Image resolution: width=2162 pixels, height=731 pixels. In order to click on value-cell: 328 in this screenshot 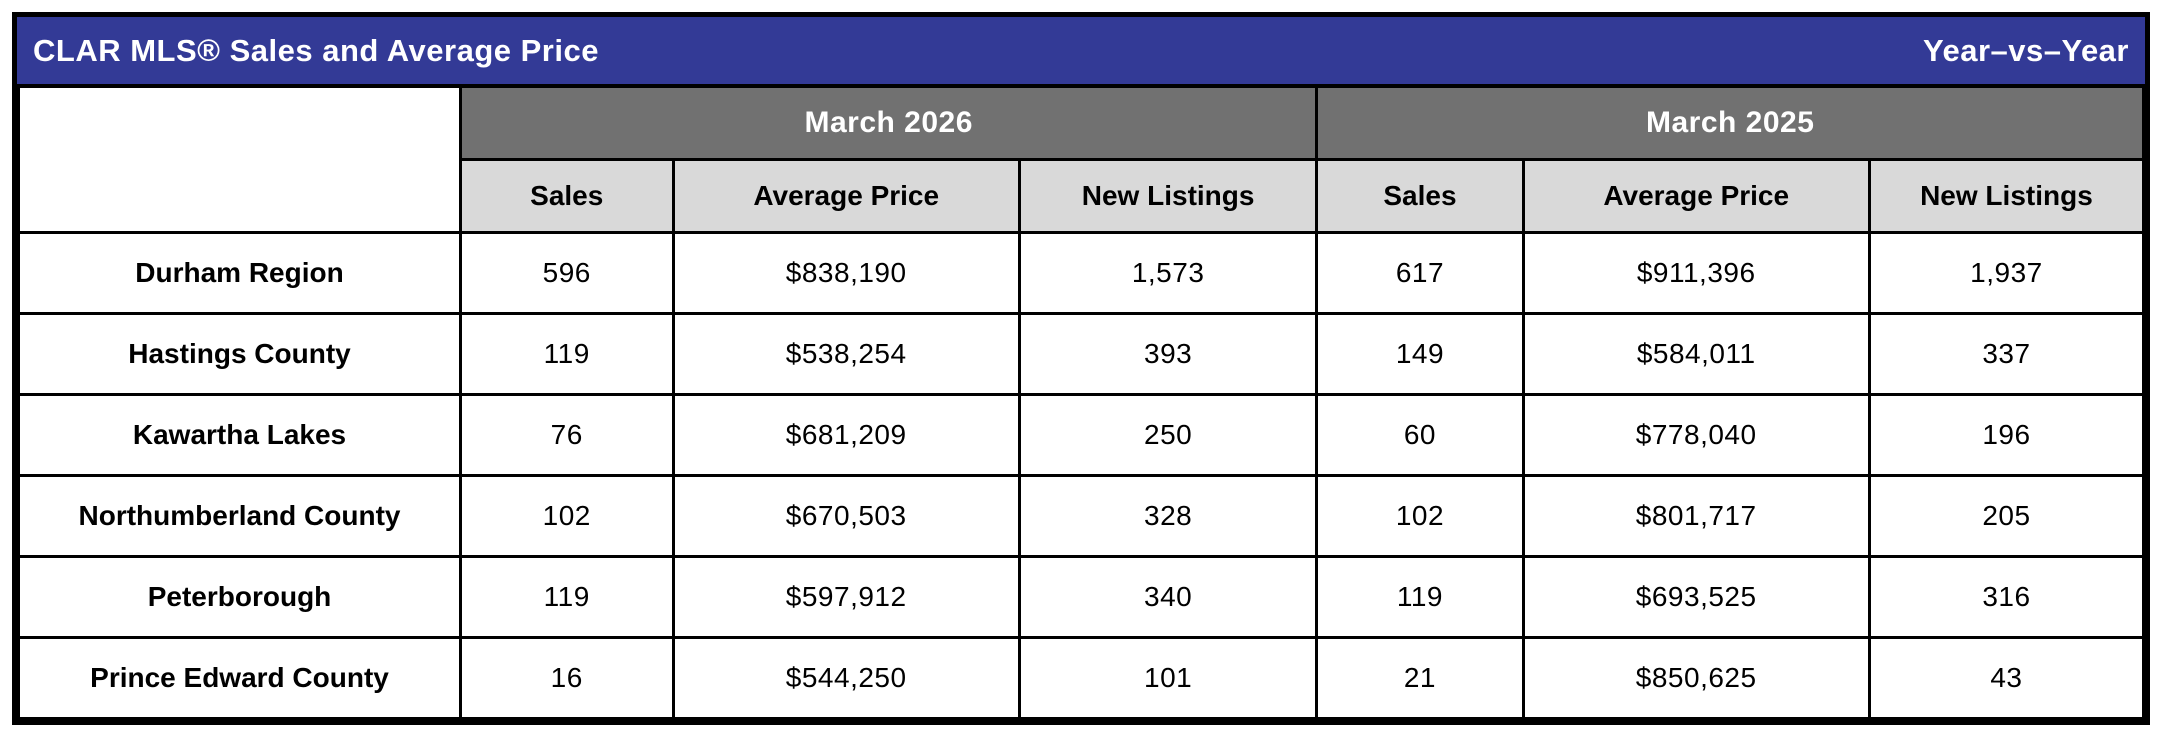, I will do `click(1168, 515)`.